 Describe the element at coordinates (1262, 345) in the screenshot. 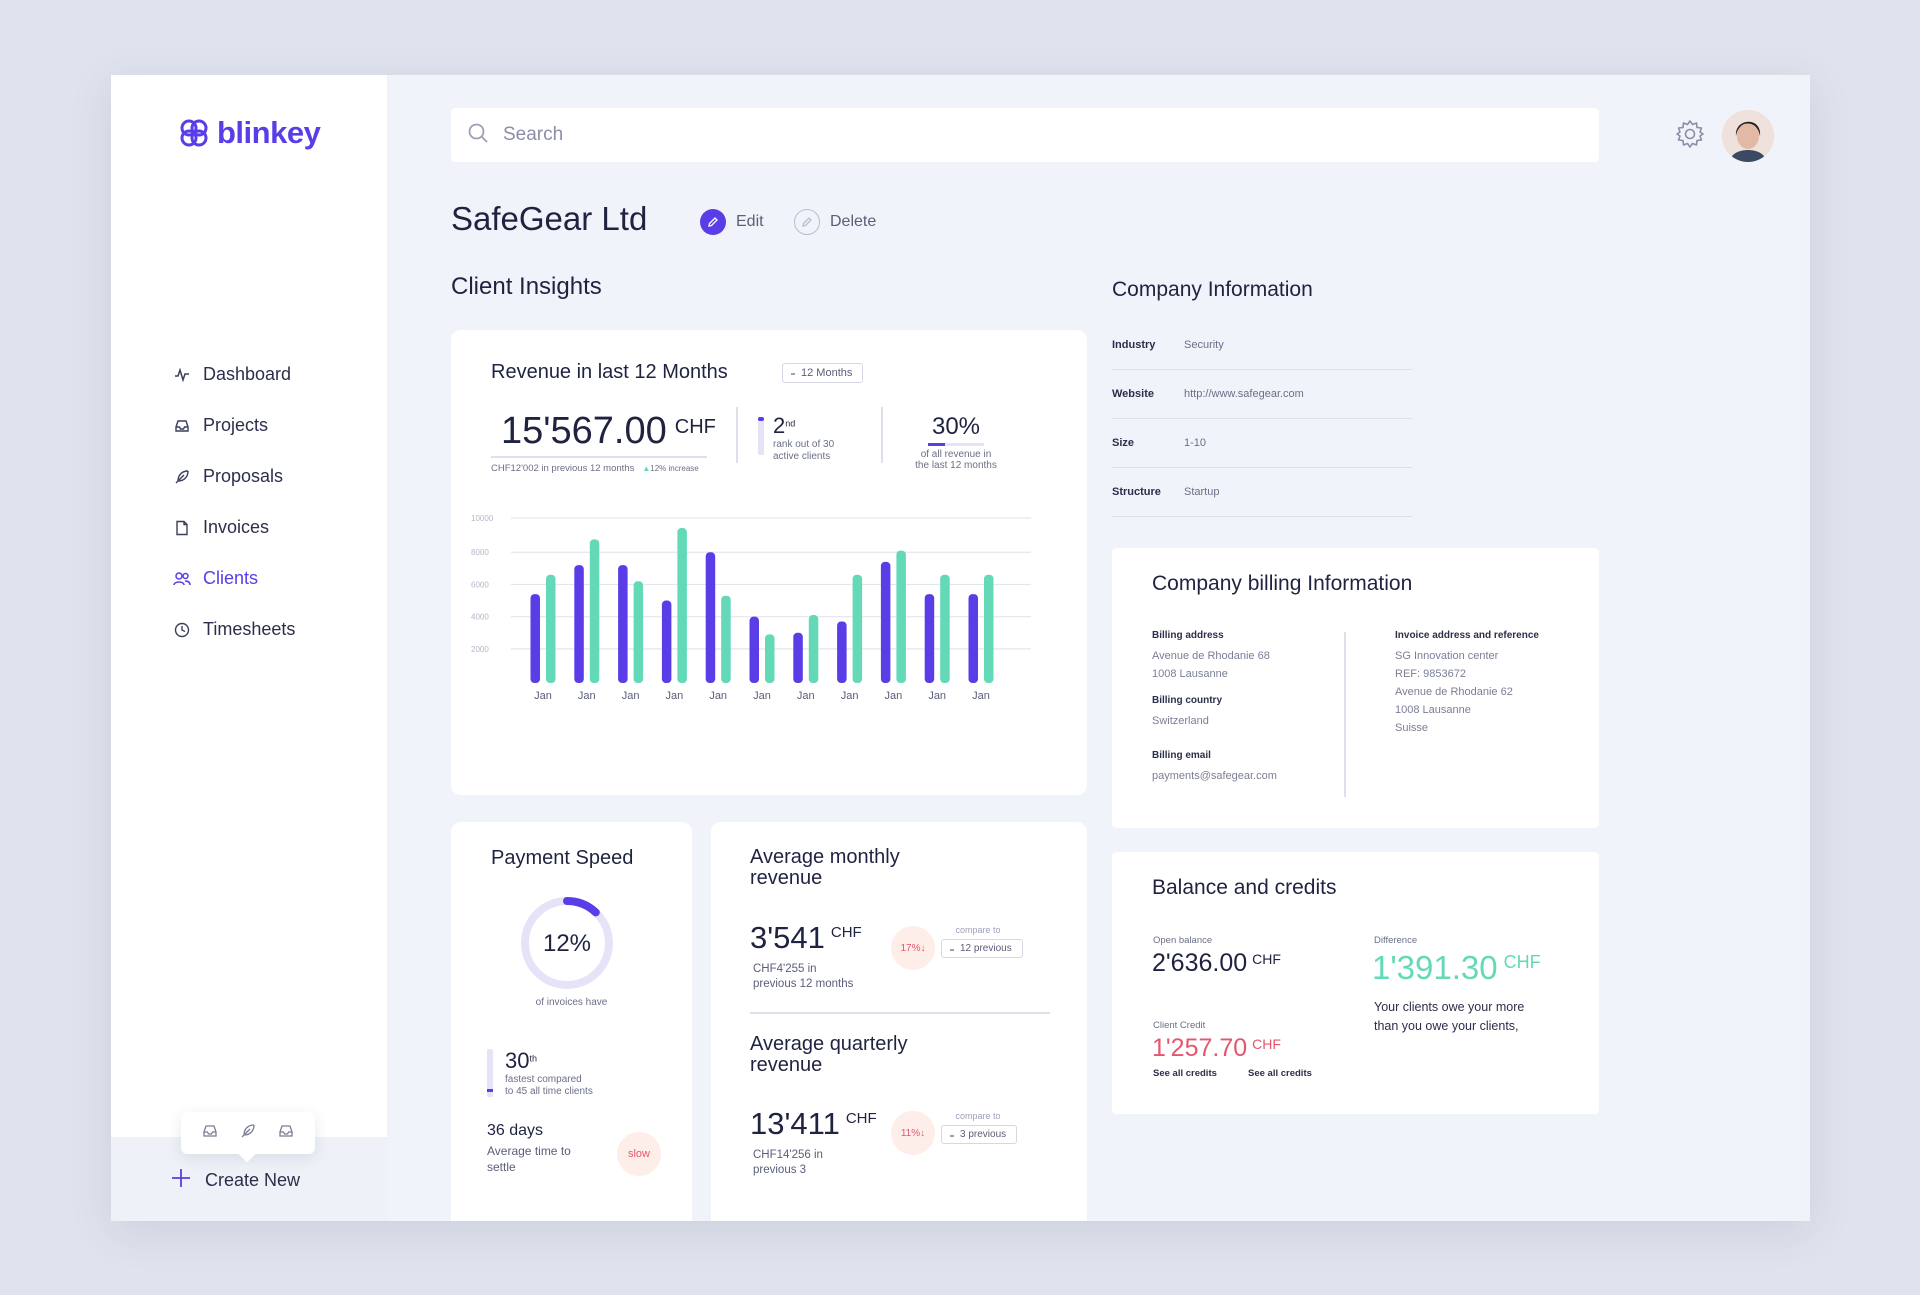

I see `info-row-industry: Industry Security` at that location.